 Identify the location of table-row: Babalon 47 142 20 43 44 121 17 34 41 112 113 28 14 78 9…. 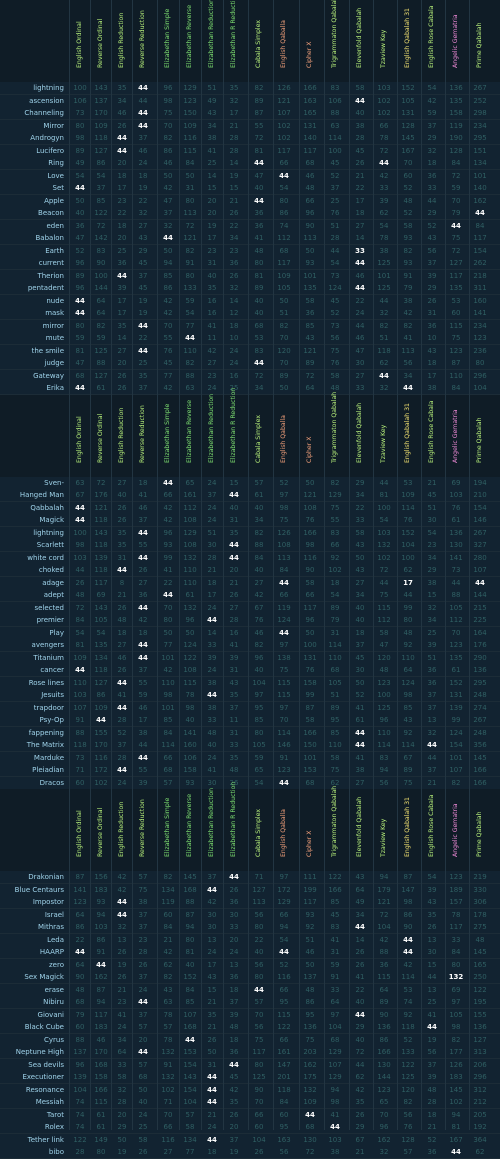
(250, 238).